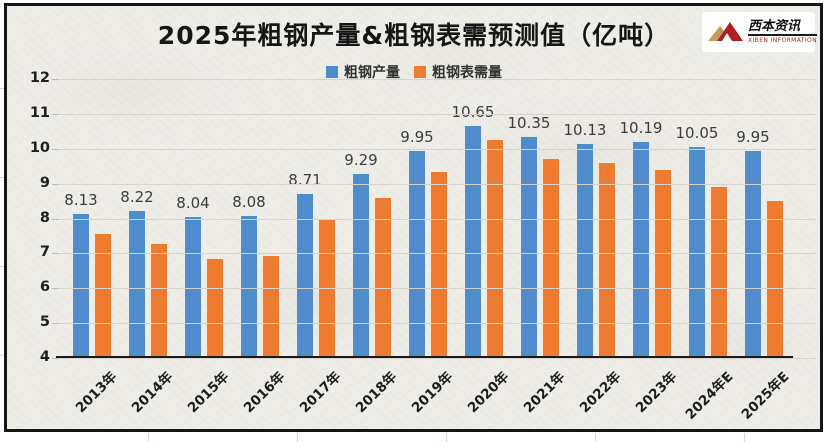  I want to click on demand-color-swatch-icon, so click(420, 72).